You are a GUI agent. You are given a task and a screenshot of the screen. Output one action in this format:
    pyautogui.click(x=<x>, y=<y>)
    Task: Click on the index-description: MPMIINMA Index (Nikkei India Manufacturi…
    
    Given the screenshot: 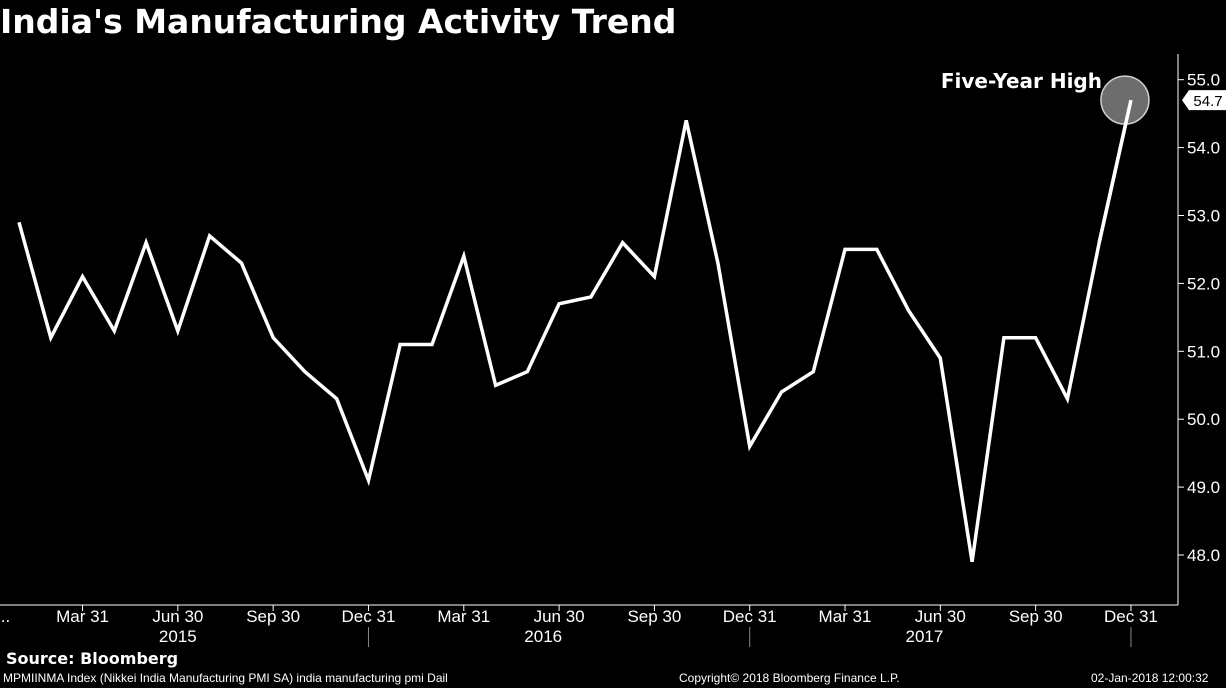 What is the action you would take?
    pyautogui.click(x=225, y=678)
    